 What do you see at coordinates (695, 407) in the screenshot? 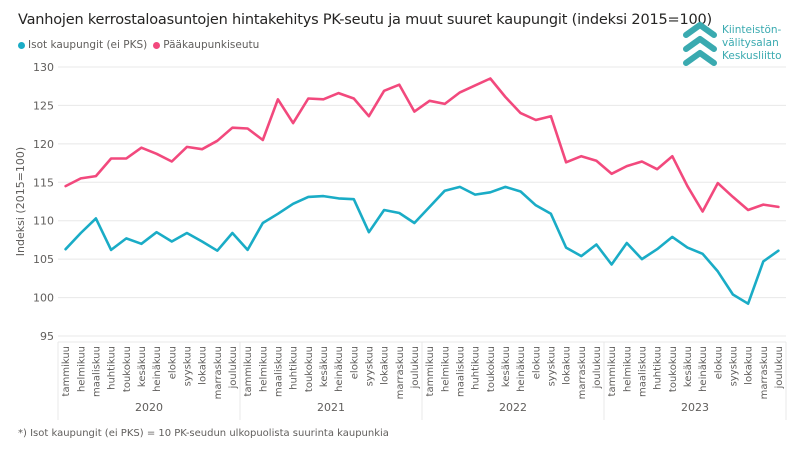
I see `x-year-label: 2023` at bounding box center [695, 407].